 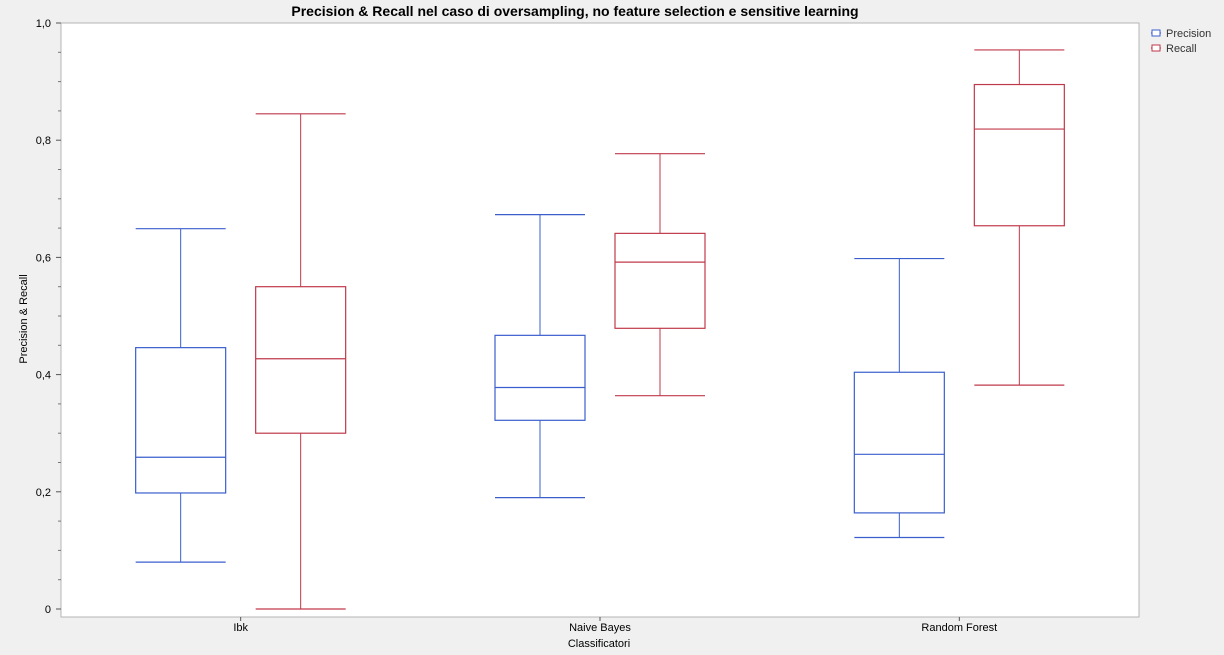 I want to click on y-tick-label: 0,6, so click(x=43, y=258).